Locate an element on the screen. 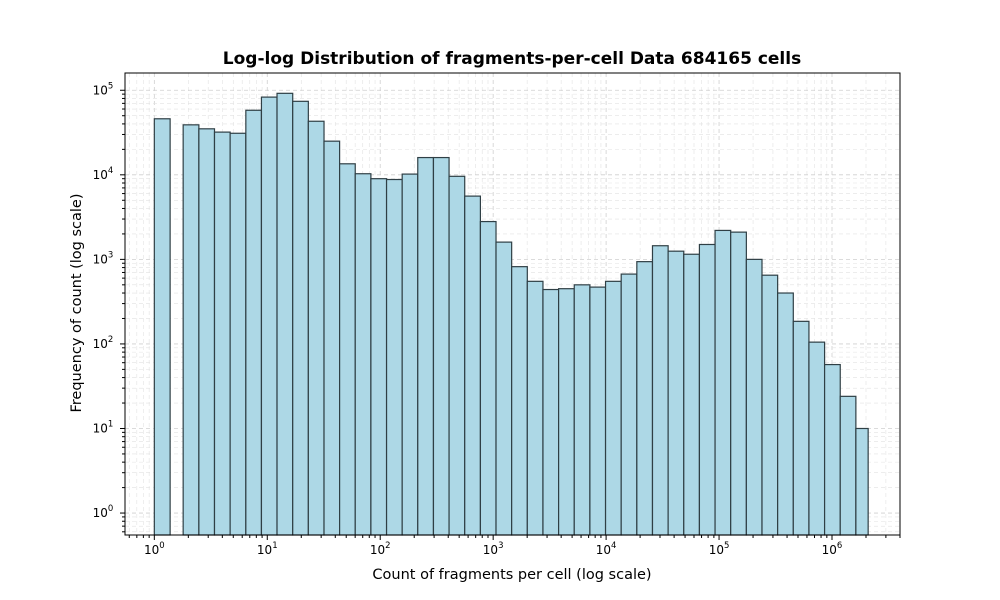 The width and height of the screenshot is (1000, 600). x-axis-label: Count of fragments per cell (log scale) is located at coordinates (511, 575).